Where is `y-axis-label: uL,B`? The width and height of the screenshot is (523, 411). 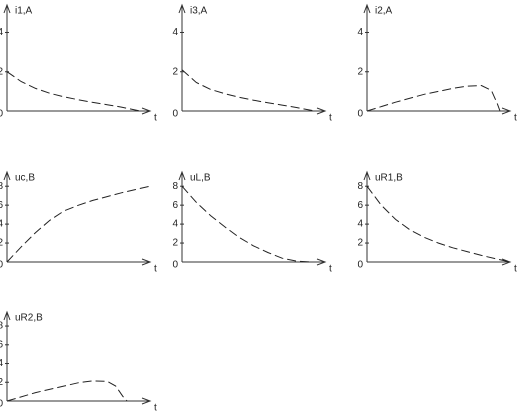 y-axis-label: uL,B is located at coordinates (200, 178).